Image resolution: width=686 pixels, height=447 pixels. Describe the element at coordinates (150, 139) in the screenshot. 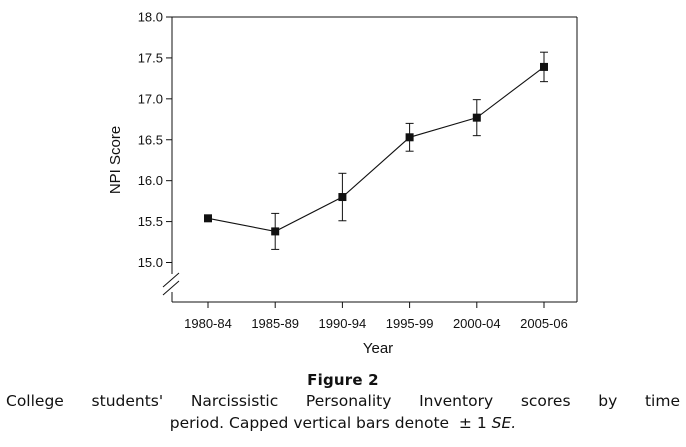

I see `y-tick-label: 16.5` at that location.